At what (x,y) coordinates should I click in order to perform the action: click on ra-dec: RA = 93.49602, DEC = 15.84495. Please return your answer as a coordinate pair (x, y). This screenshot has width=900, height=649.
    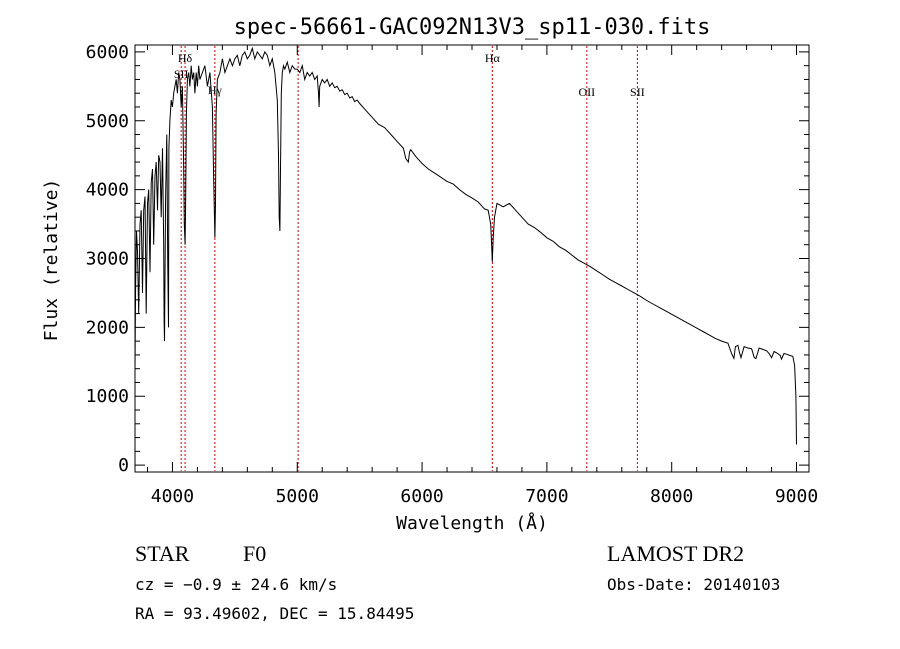
    Looking at the image, I should click on (274, 613).